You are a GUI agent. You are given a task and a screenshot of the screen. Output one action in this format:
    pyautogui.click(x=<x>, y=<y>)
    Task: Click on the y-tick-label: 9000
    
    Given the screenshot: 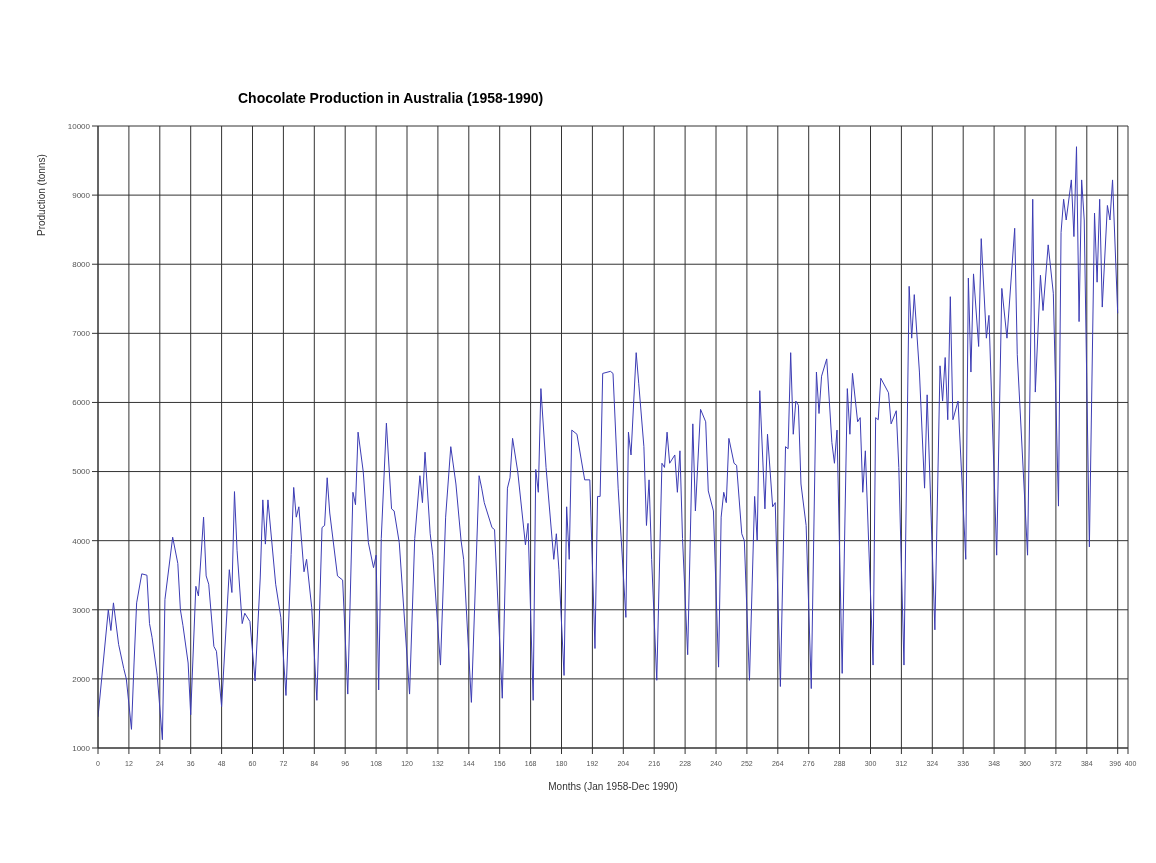 What is the action you would take?
    pyautogui.click(x=81, y=195)
    